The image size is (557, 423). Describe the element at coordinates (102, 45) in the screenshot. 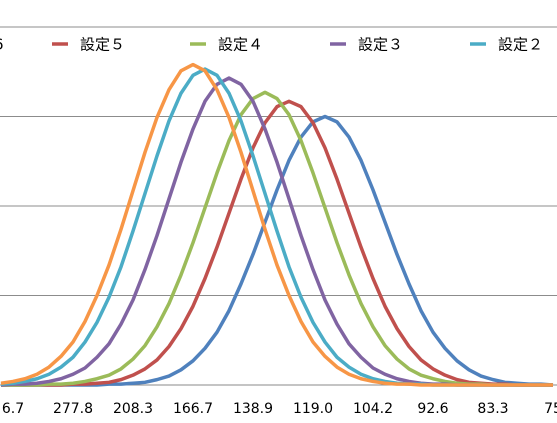

I see `legend-label: 設定５` at that location.